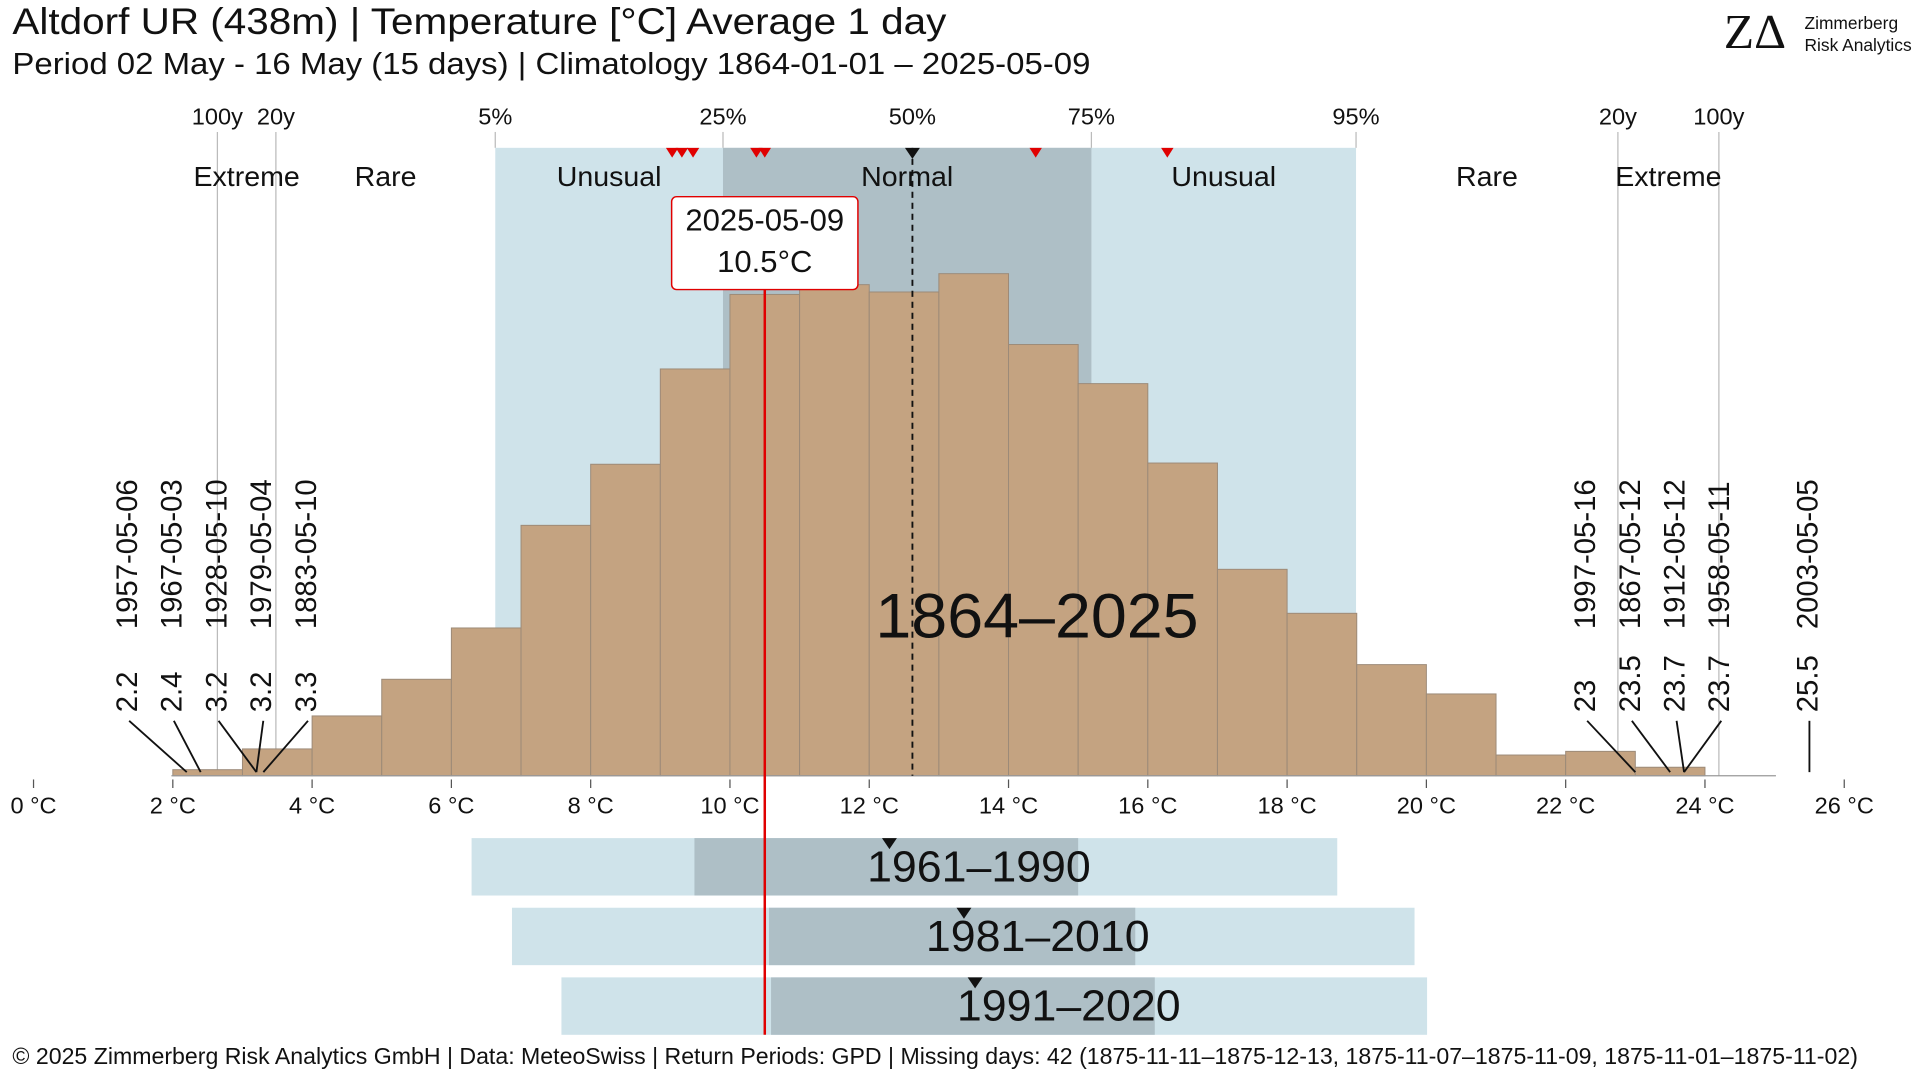 The height and width of the screenshot is (1080, 1920). Describe the element at coordinates (1038, 936) in the screenshot. I see `clim-label: 1981–2010` at that location.